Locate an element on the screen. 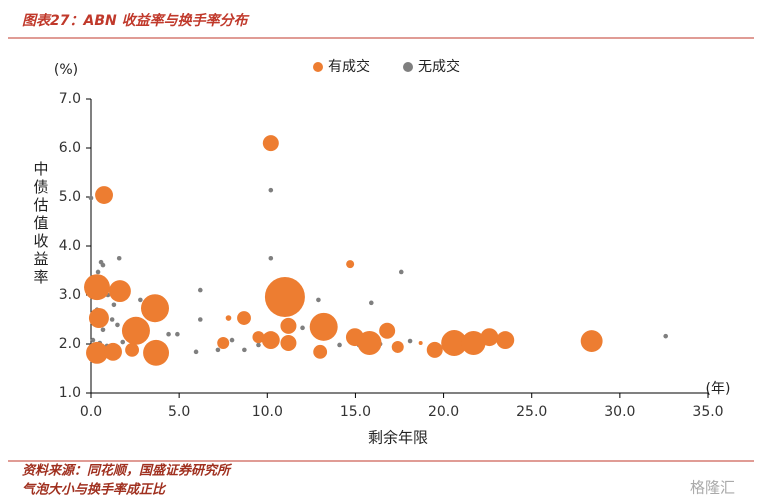 The height and width of the screenshot is (504, 762). y-tick-label: 1.0 is located at coordinates (70, 393).